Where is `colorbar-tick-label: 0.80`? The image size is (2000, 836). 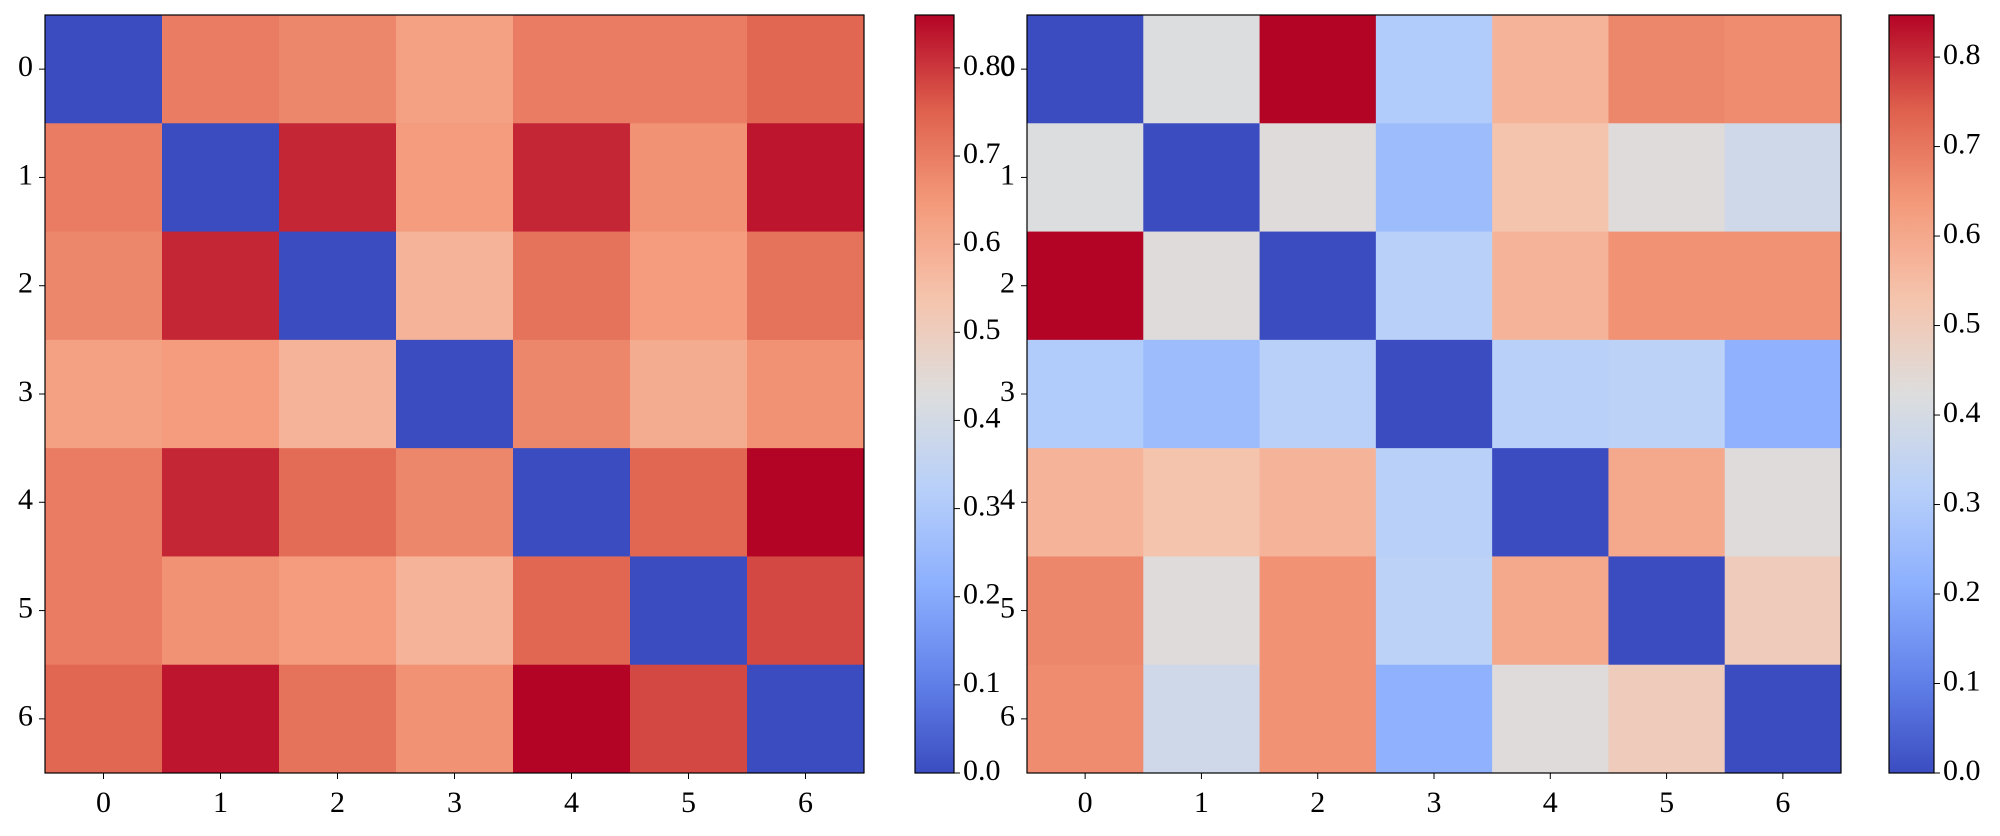
colorbar-tick-label: 0.80 is located at coordinates (989, 65).